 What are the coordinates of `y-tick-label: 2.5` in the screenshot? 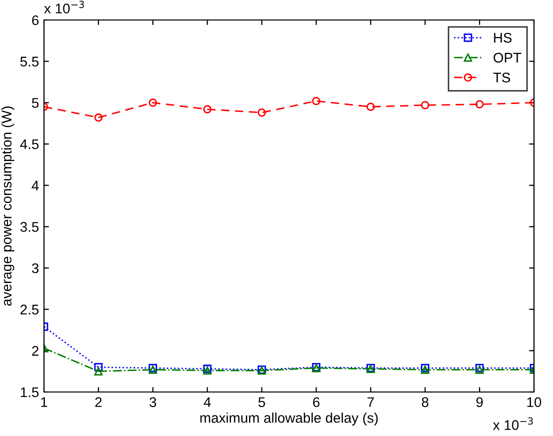 It's located at (29, 309).